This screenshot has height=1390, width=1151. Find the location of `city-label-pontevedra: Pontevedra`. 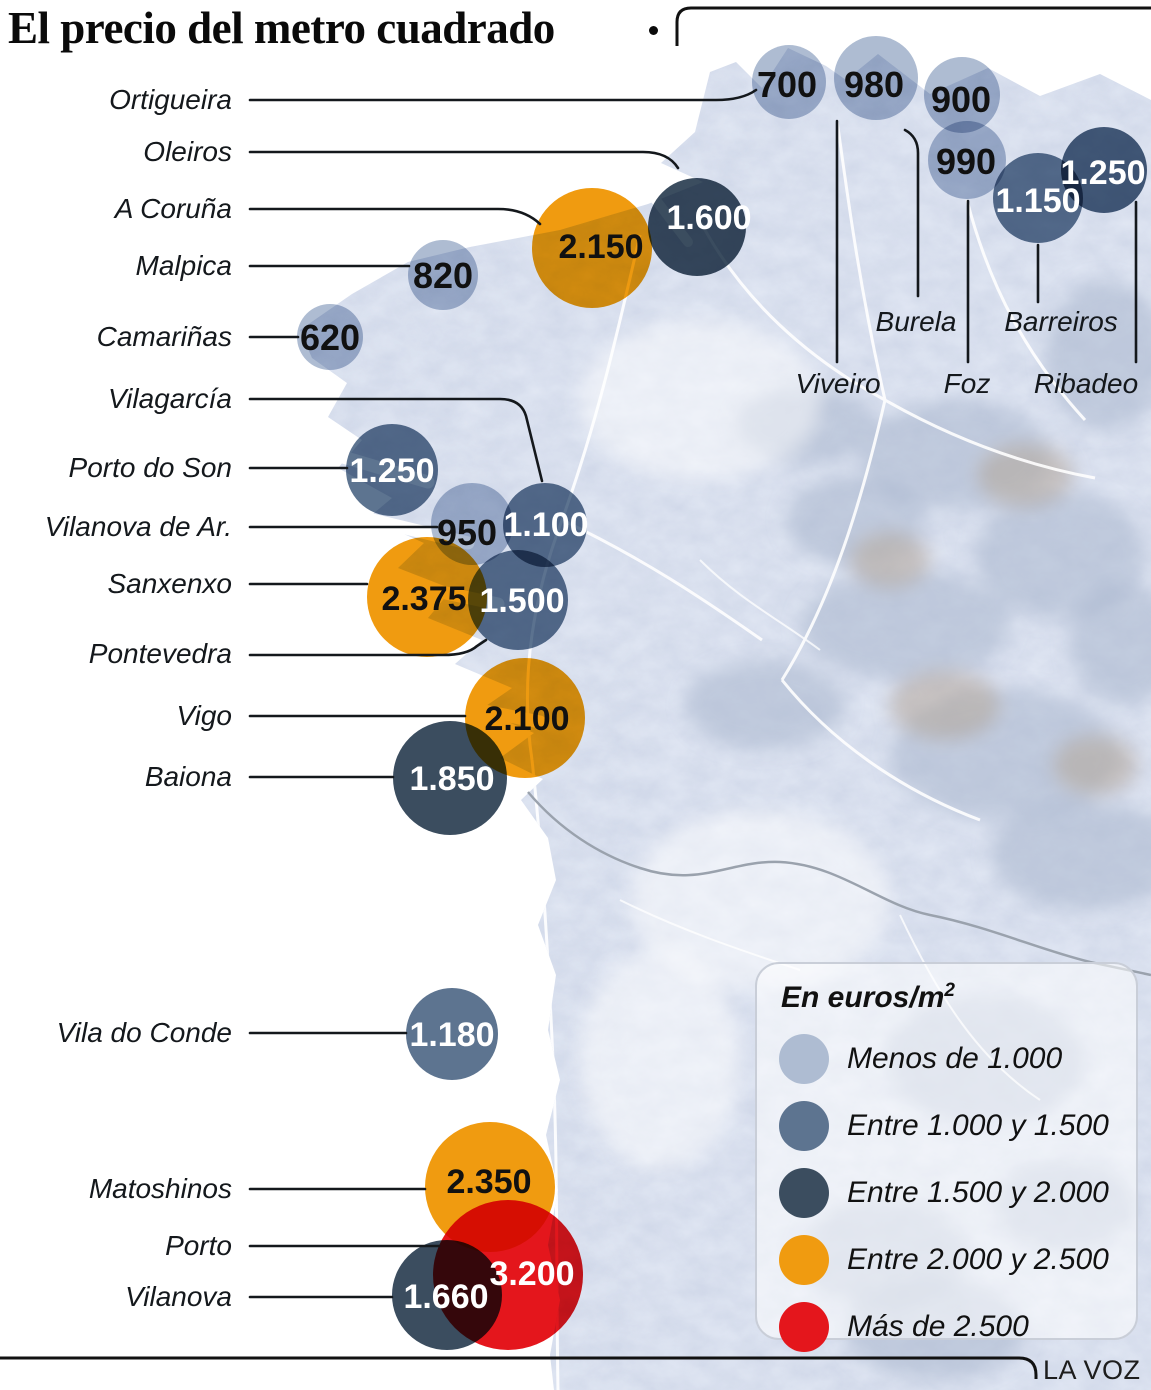

city-label-pontevedra: Pontevedra is located at coordinates (160, 653).